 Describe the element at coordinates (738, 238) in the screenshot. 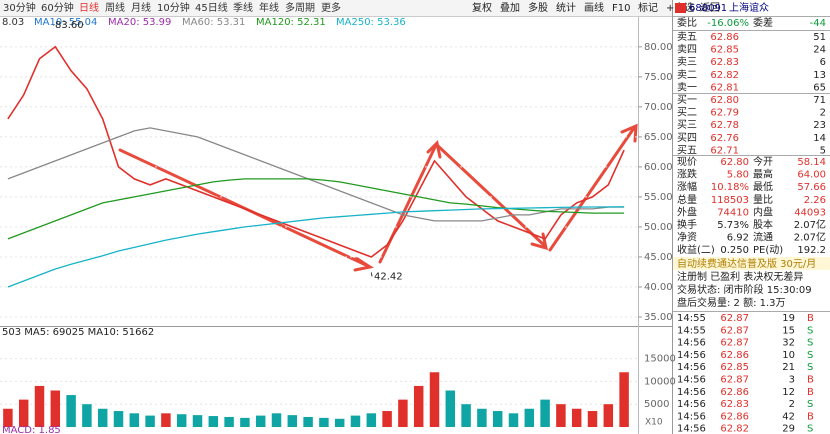

I see `value: 6.92` at that location.